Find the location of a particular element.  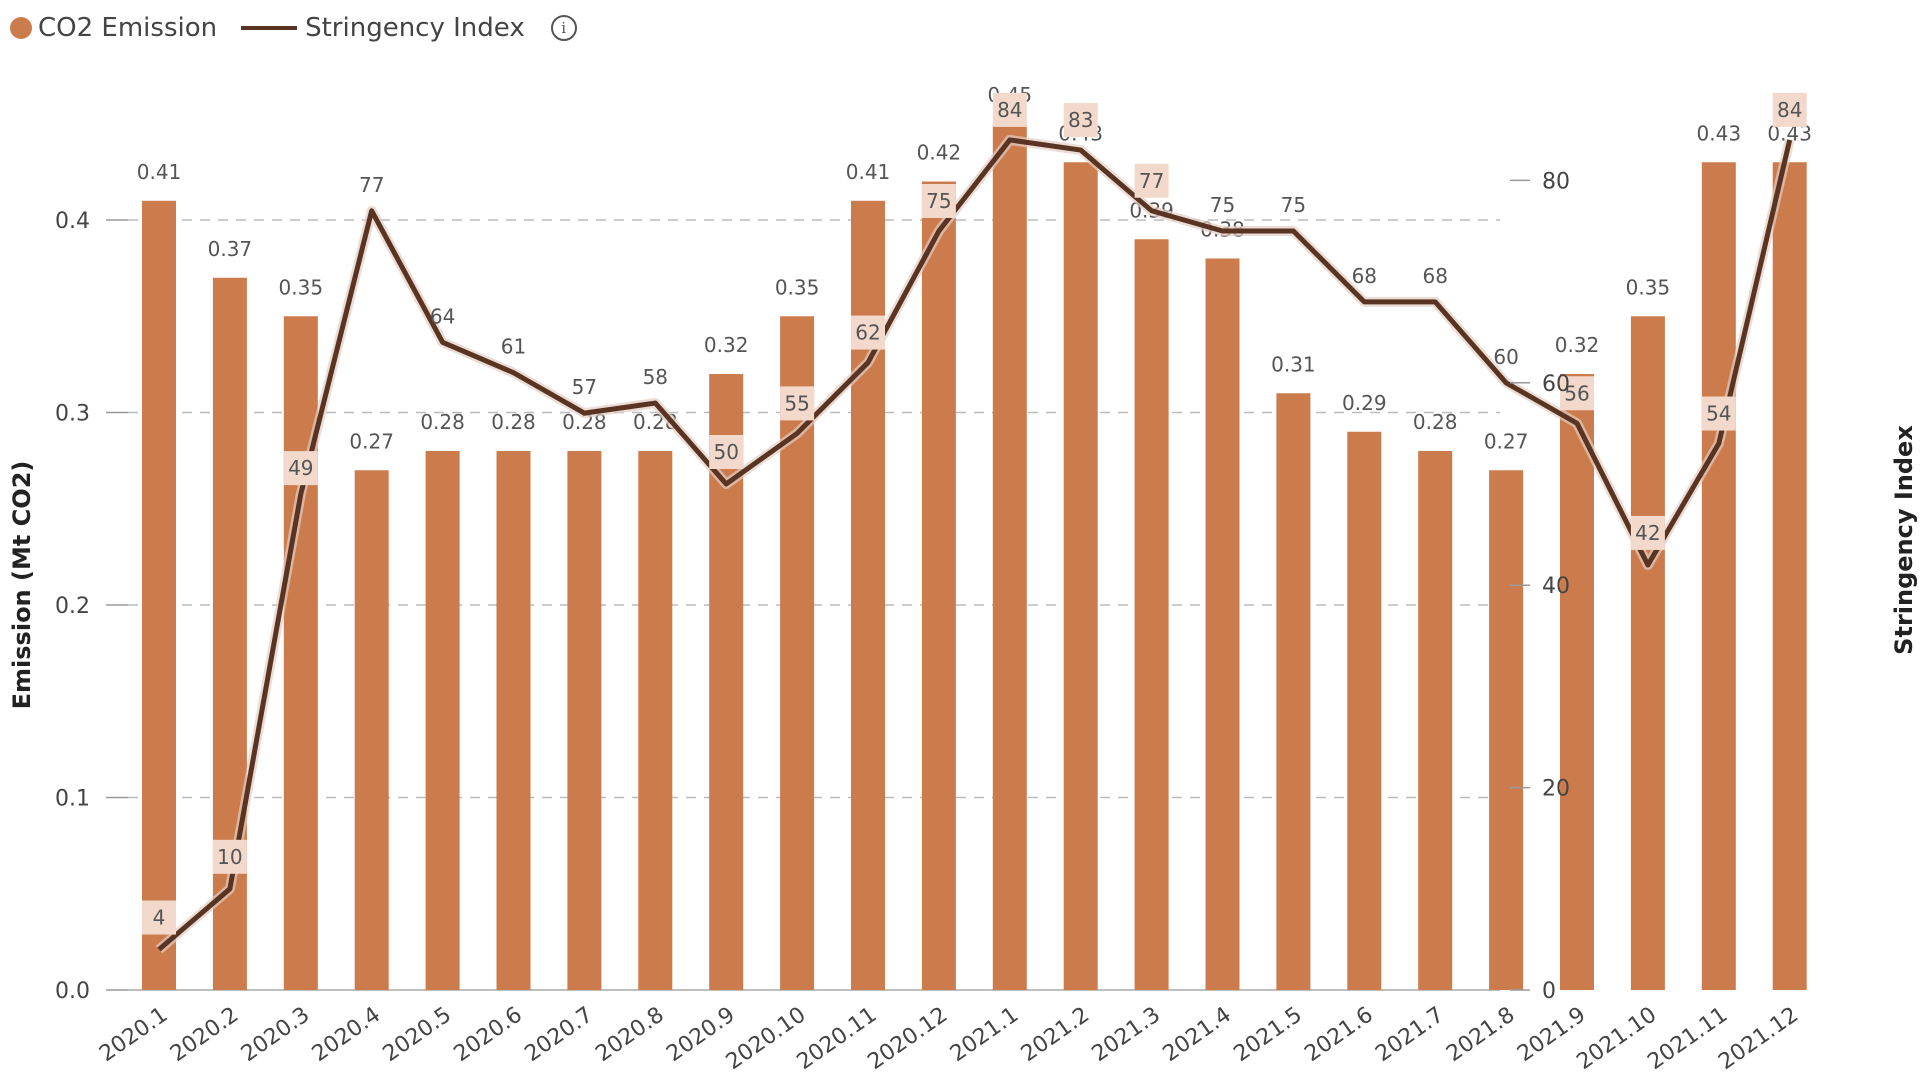

index-value-label: 61 is located at coordinates (513, 347).